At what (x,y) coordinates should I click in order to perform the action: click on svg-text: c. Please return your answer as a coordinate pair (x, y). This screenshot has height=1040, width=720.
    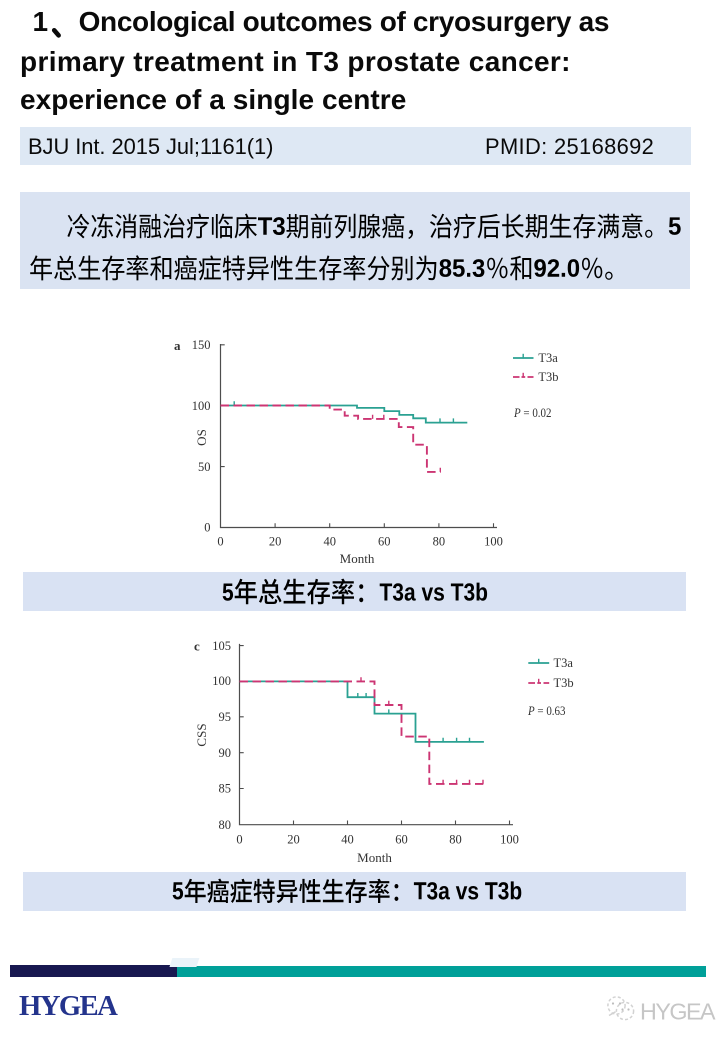
    Looking at the image, I should click on (197, 646).